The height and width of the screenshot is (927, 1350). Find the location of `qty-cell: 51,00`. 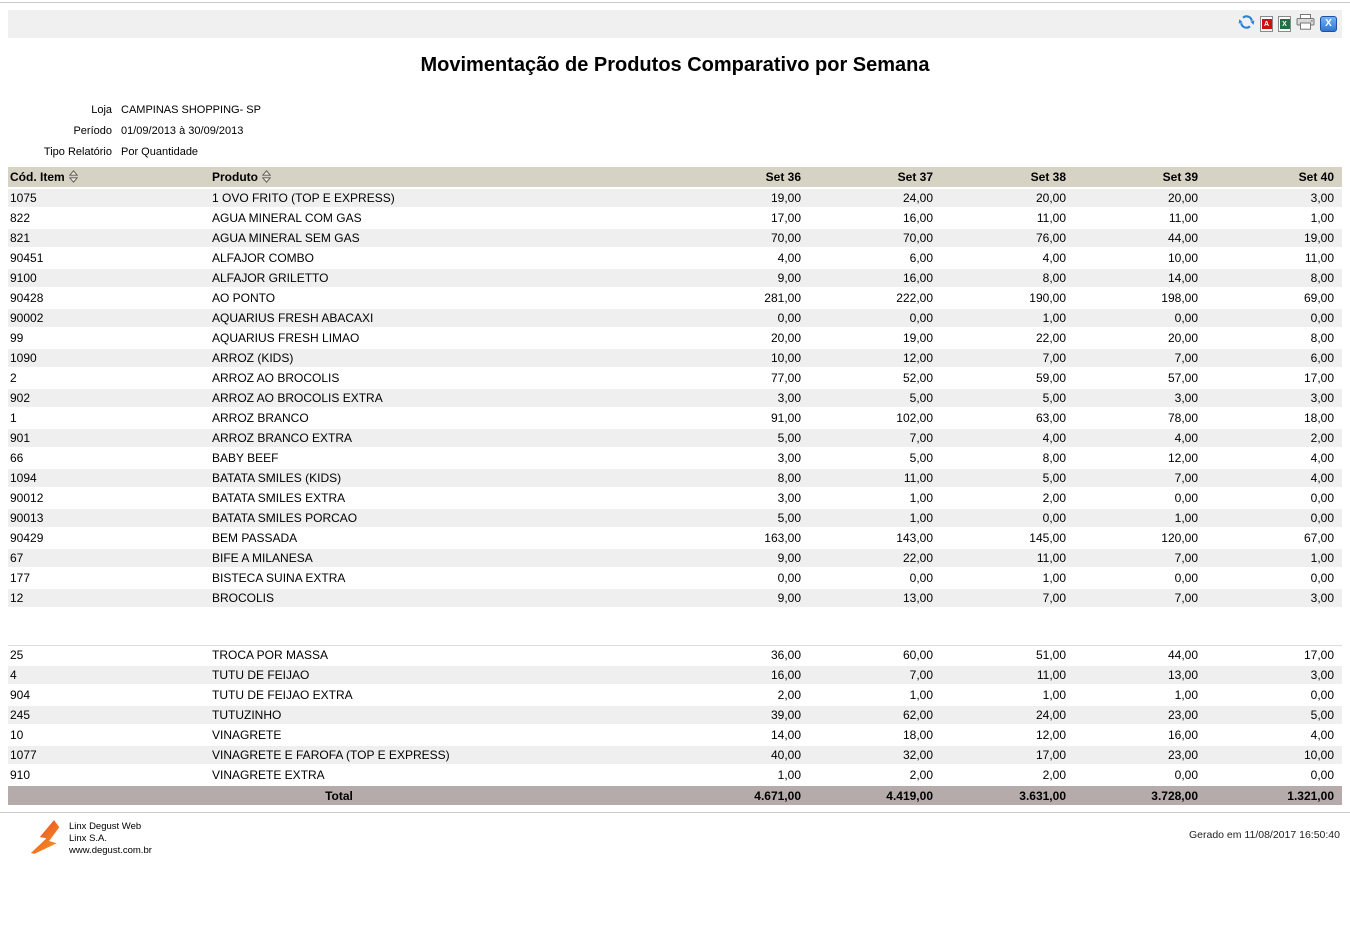

qty-cell: 51,00 is located at coordinates (1007, 655).